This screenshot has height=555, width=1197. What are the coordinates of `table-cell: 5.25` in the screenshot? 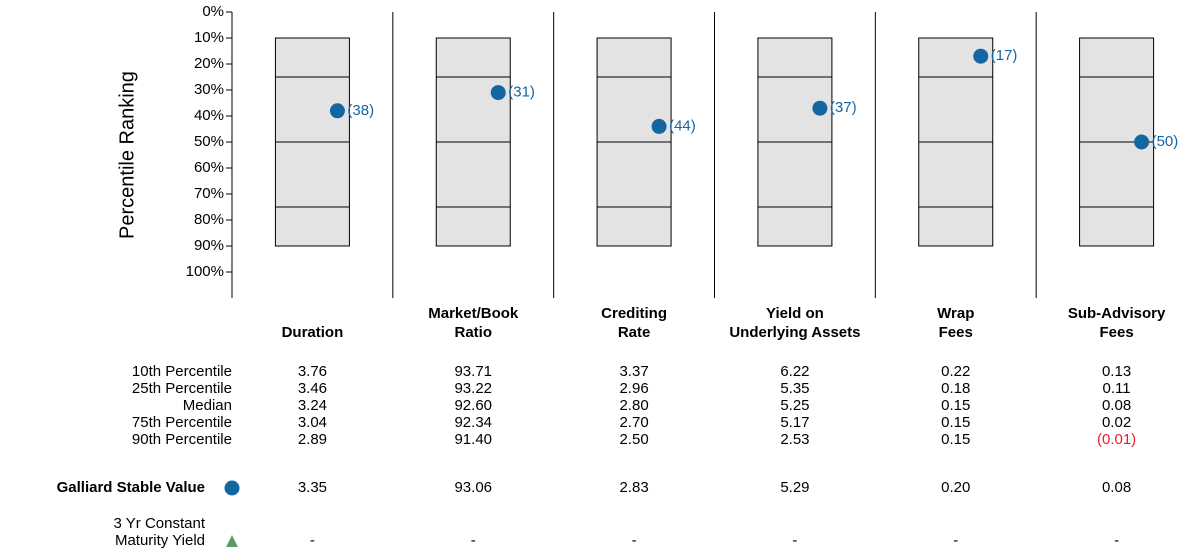 It's located at (794, 405).